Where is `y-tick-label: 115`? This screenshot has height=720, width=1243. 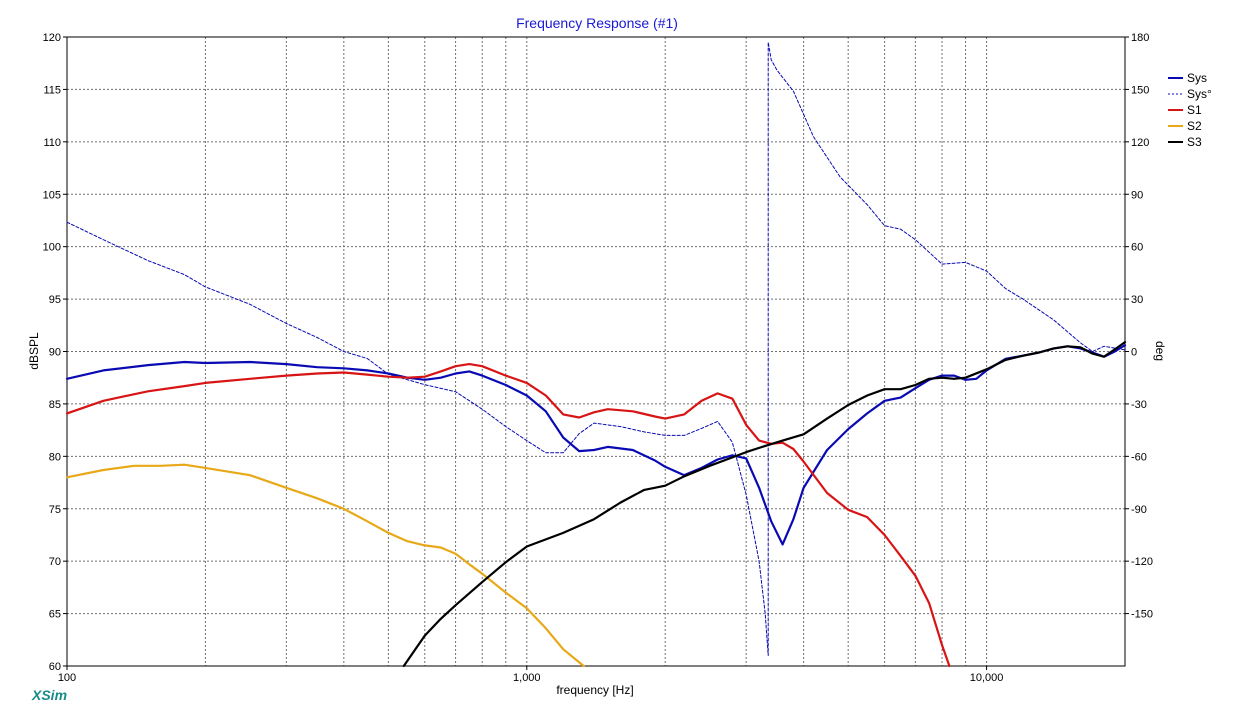 y-tick-label: 115 is located at coordinates (52, 90).